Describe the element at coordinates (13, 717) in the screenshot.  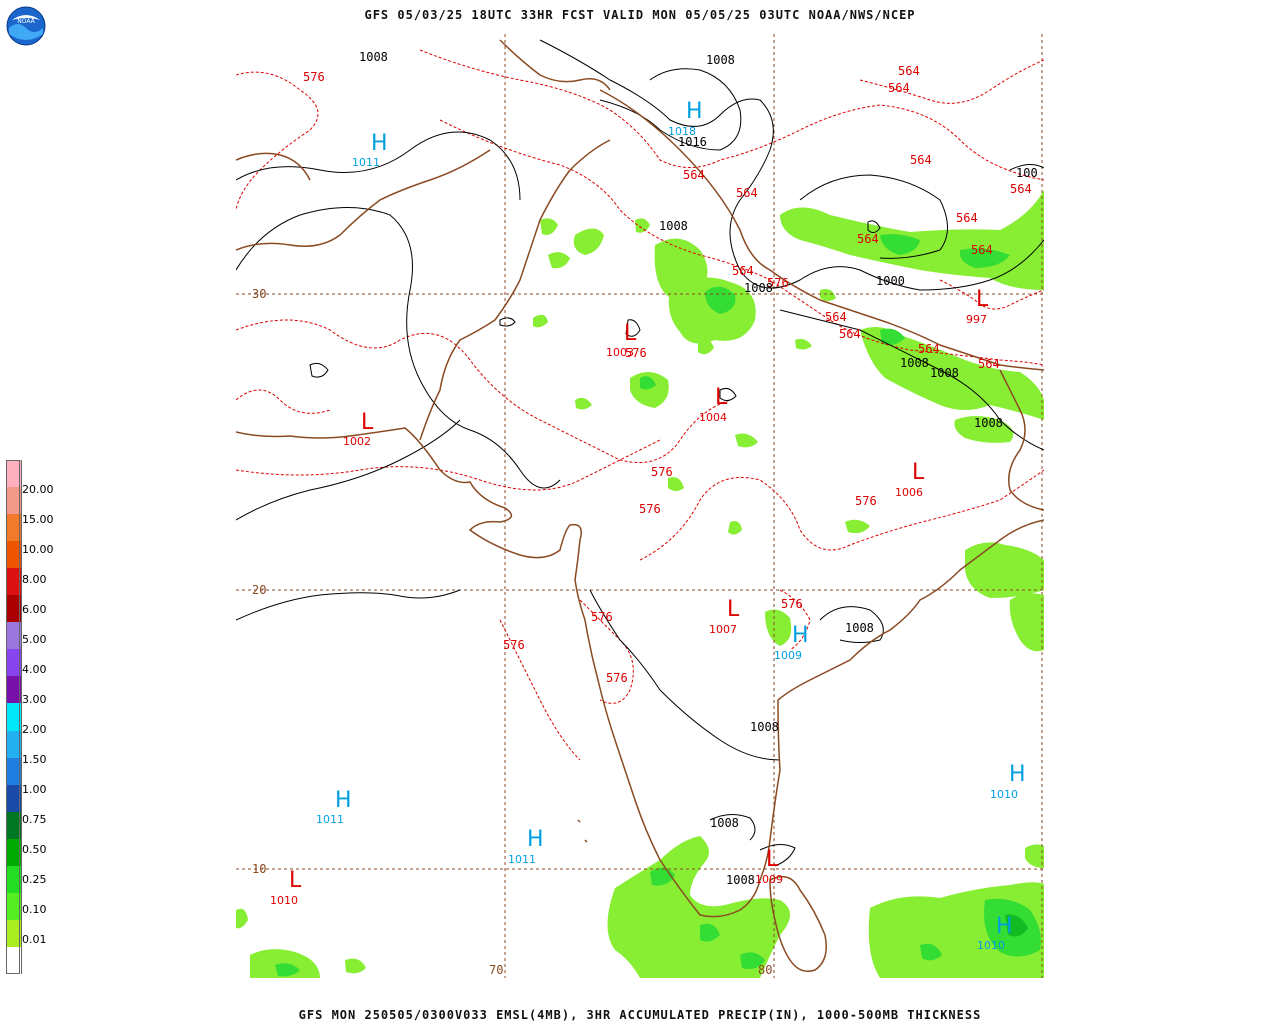
I see `legend-frame` at that location.